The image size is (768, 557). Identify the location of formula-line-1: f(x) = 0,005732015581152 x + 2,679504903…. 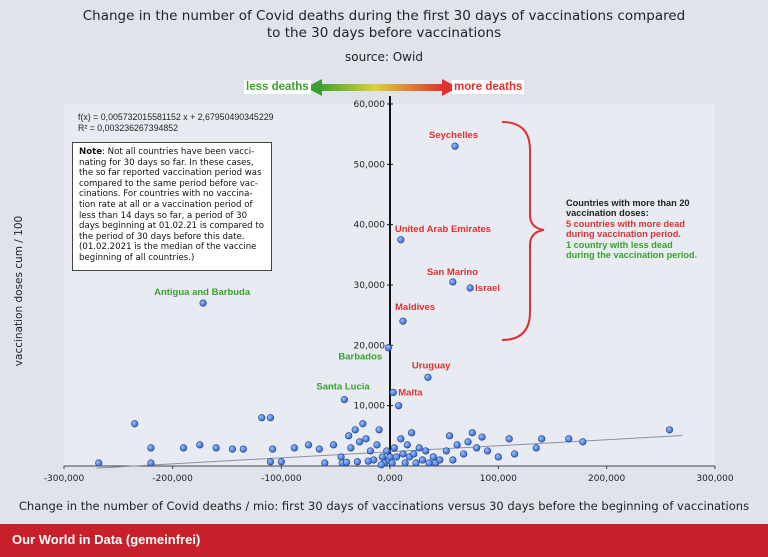
(176, 117).